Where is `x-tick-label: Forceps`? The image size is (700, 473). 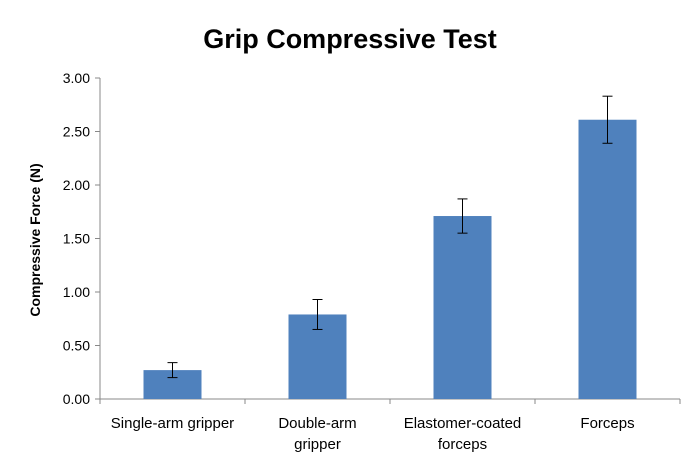 x-tick-label: Forceps is located at coordinates (607, 423).